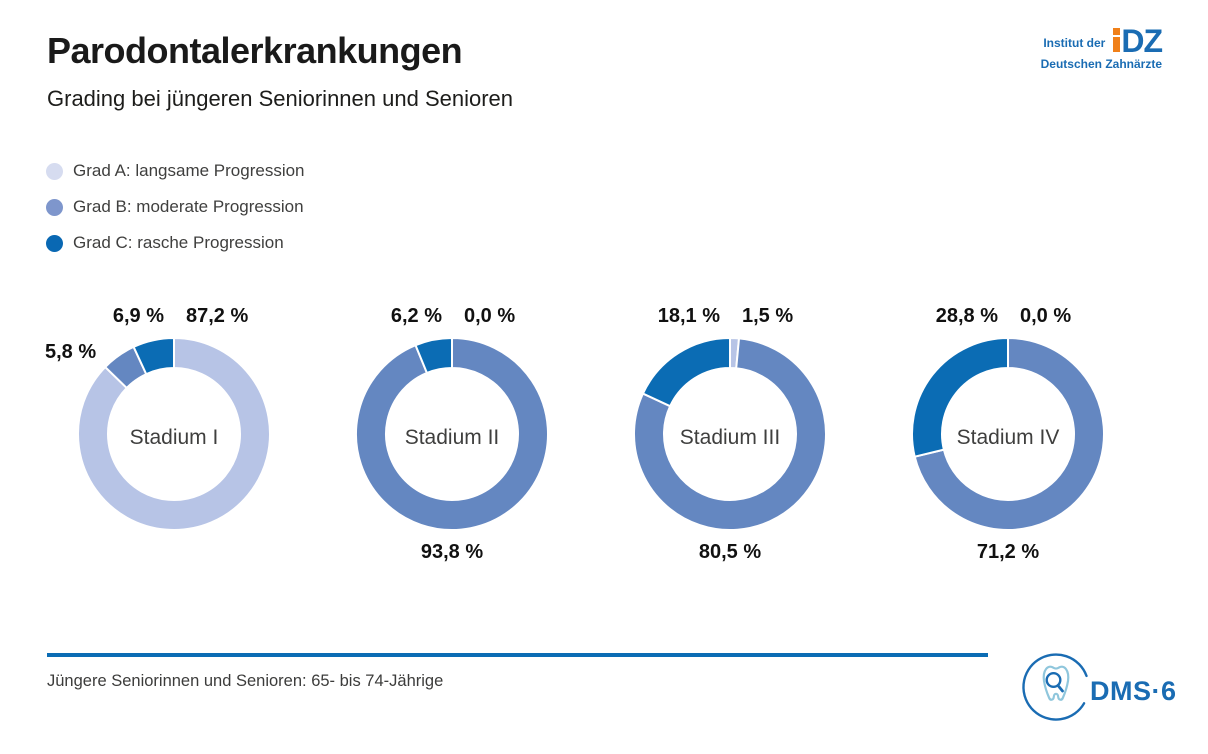 This screenshot has height=754, width=1208. I want to click on pct-label-grad-a: 1,5 %, so click(768, 316).